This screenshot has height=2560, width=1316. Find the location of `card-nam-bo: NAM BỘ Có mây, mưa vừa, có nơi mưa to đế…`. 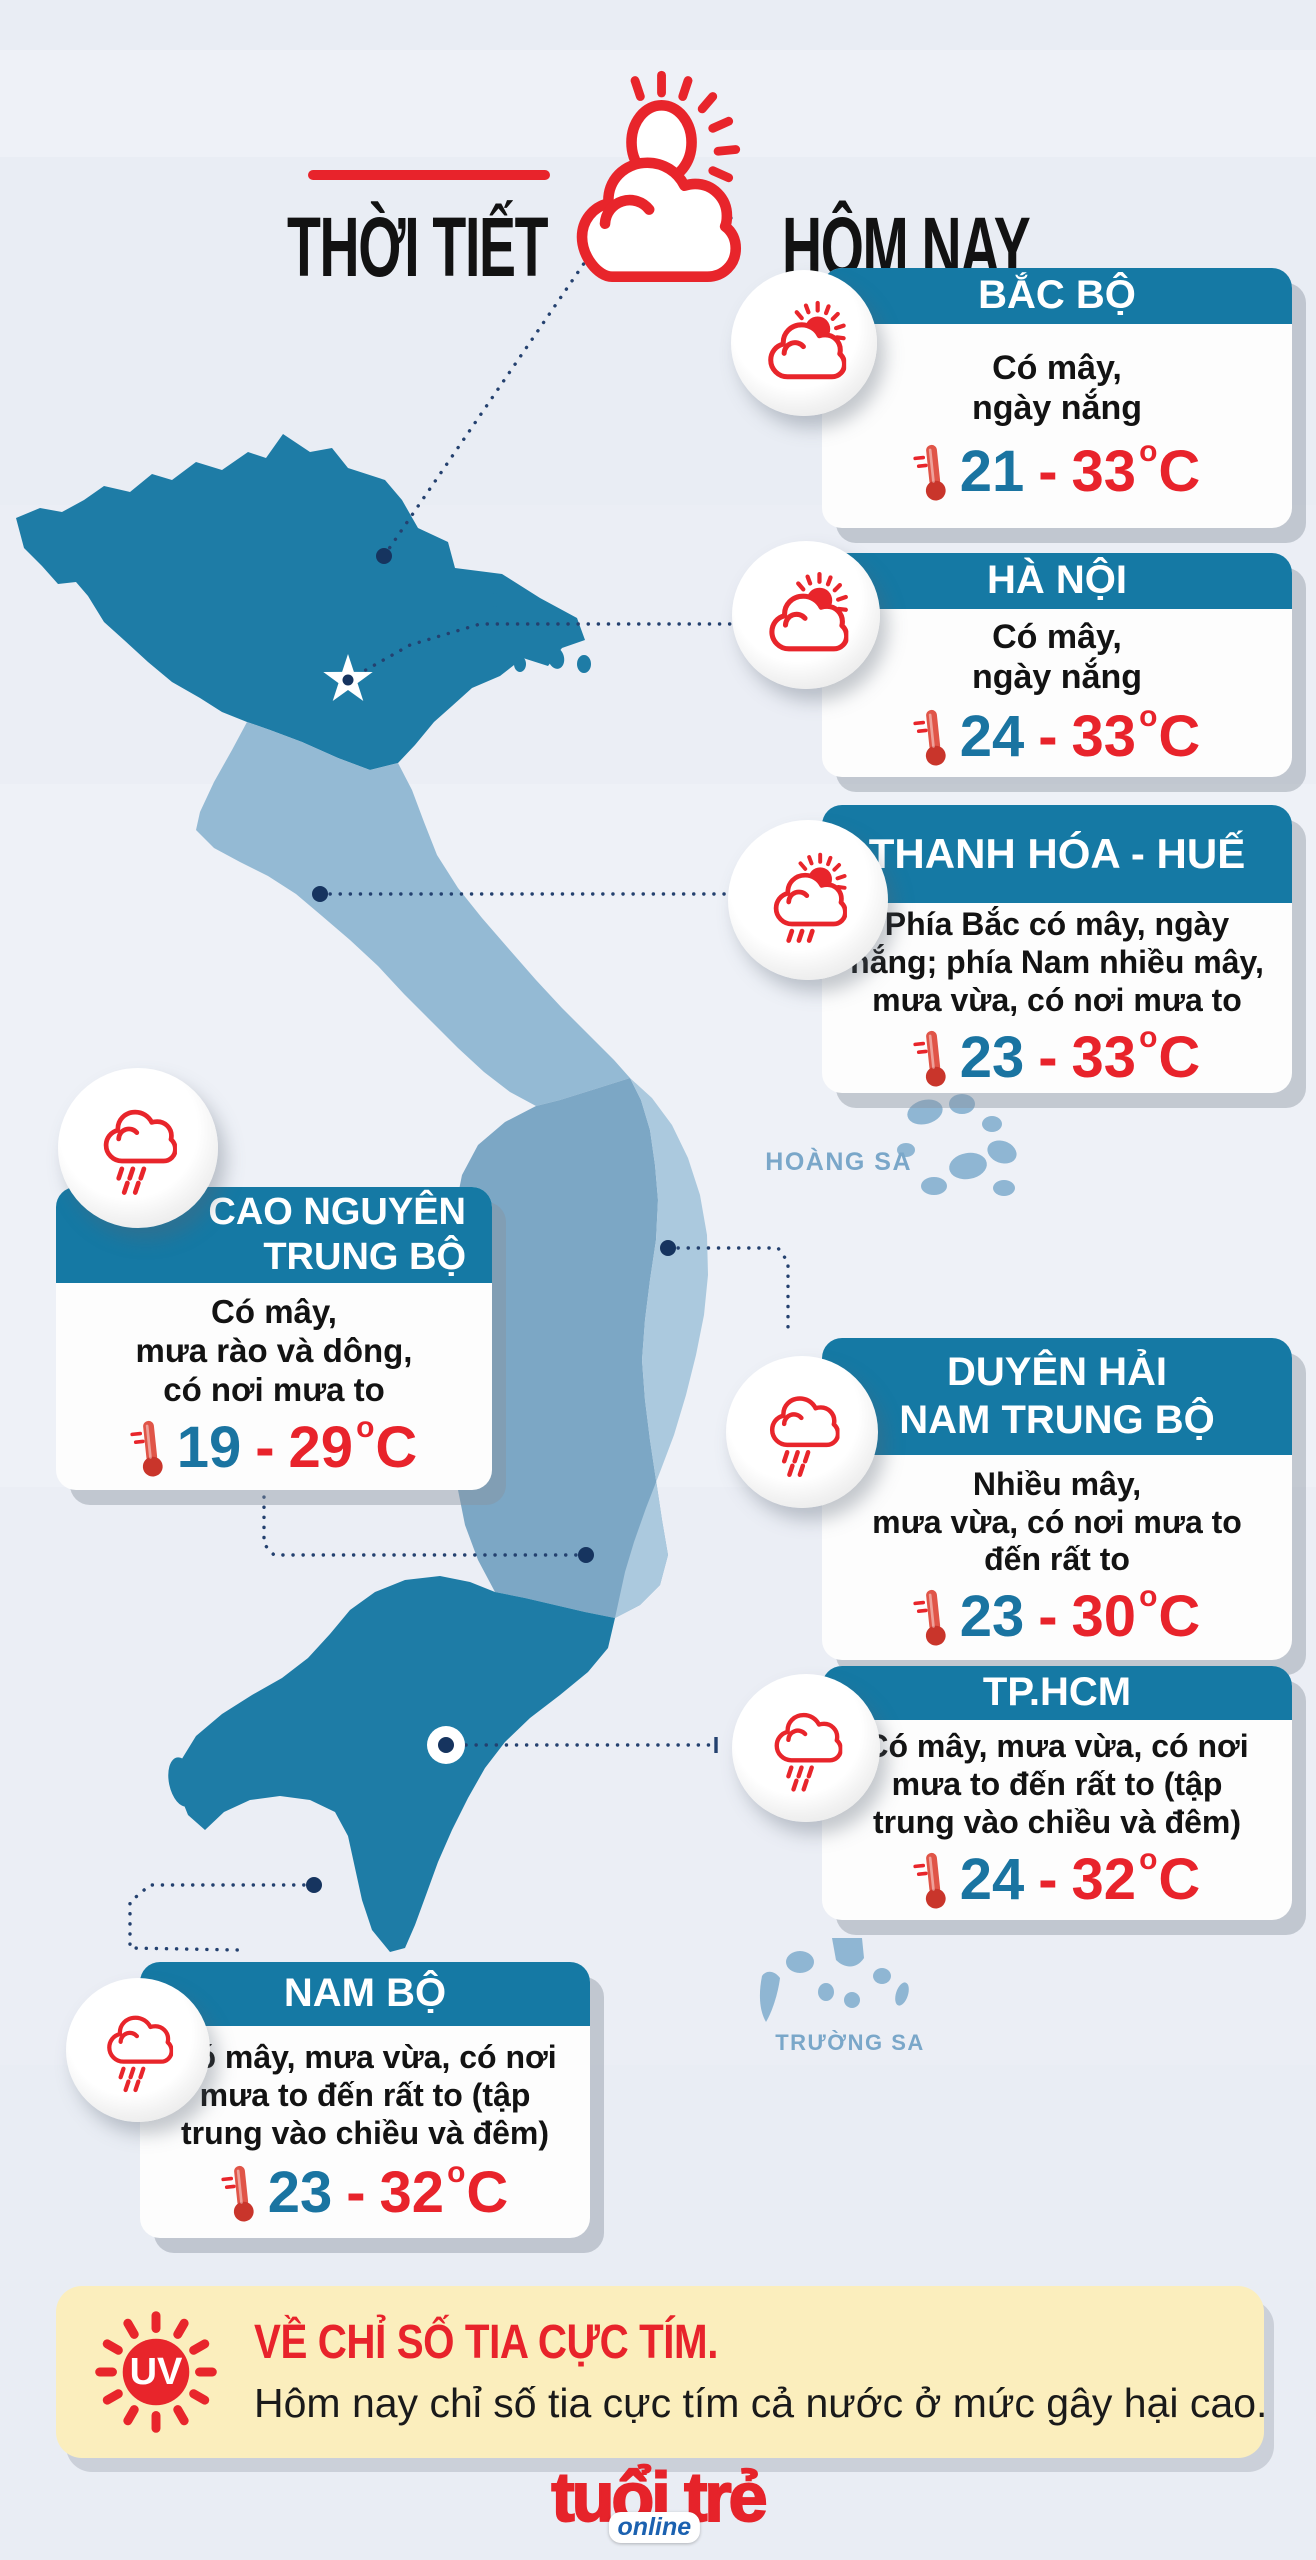

card-nam-bo: NAM BỘ Có mây, mưa vừa, có nơi mưa to đế… is located at coordinates (365, 2100).